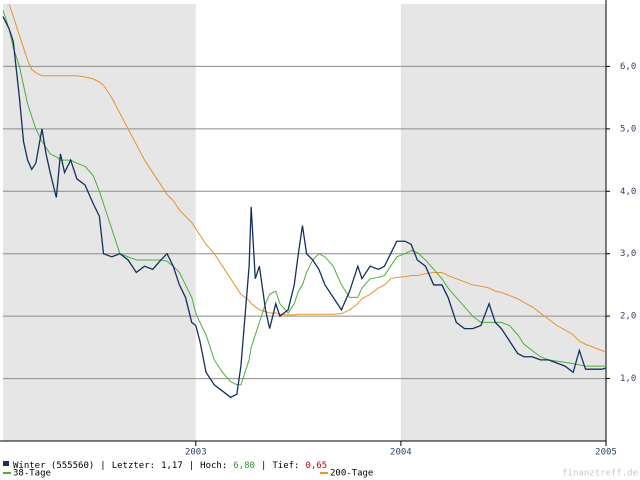  I want to click on stat-value: 1,17, so click(172, 466).